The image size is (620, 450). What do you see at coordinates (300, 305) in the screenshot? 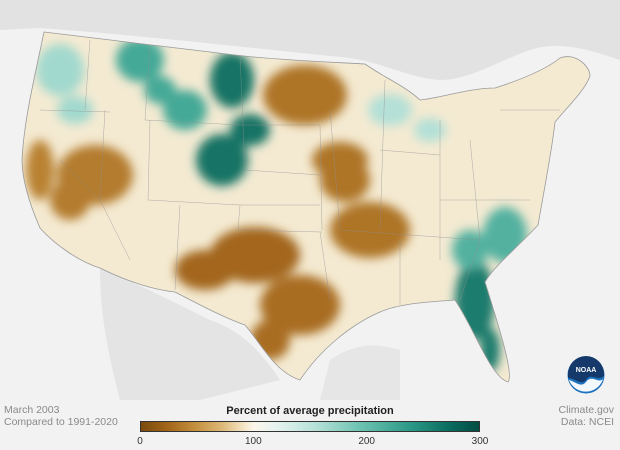
I see `region-texas` at bounding box center [300, 305].